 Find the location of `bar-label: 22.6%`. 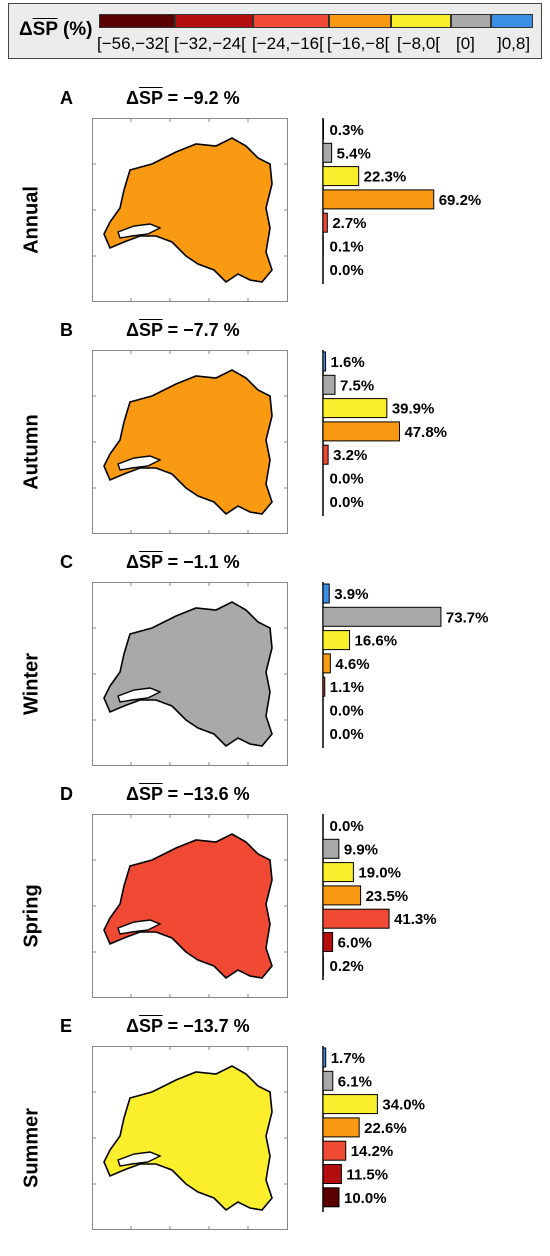

bar-label: 22.6% is located at coordinates (385, 1128).